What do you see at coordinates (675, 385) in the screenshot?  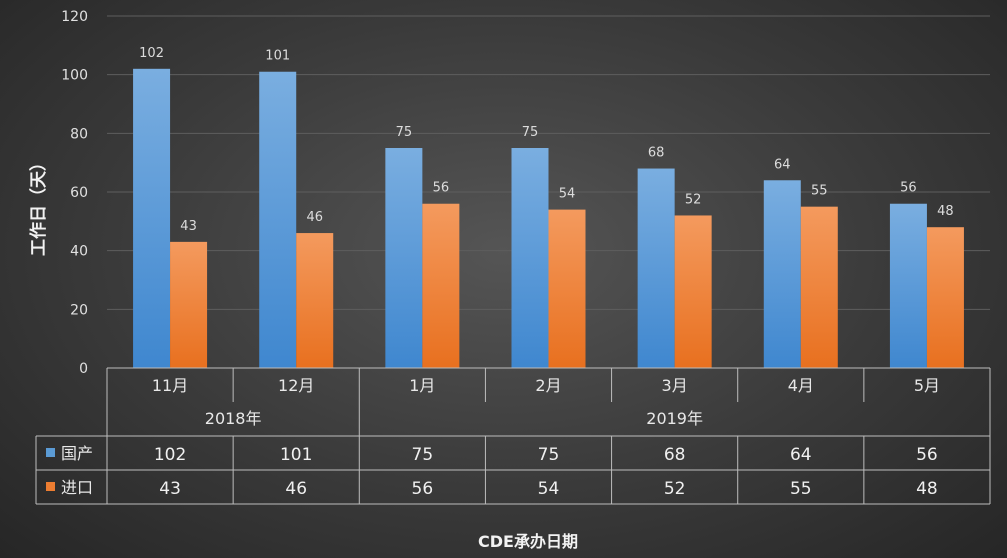 I see `category-label: 3月` at bounding box center [675, 385].